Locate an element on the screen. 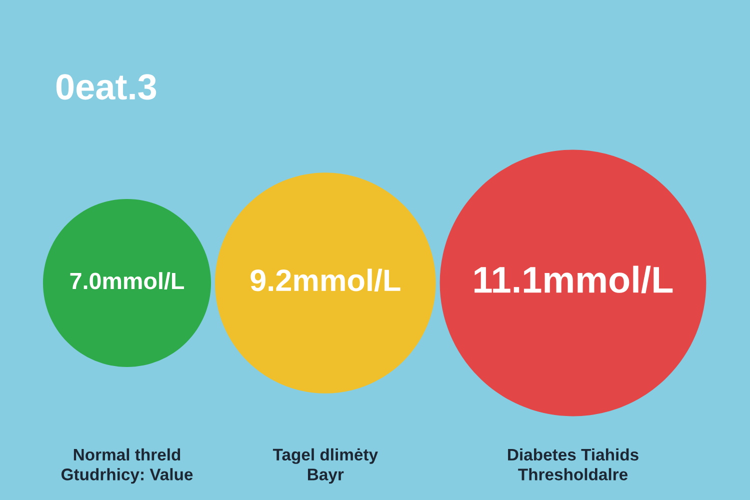 The image size is (750, 500). category-label: Tagel dlimėty Bayr is located at coordinates (325, 466).